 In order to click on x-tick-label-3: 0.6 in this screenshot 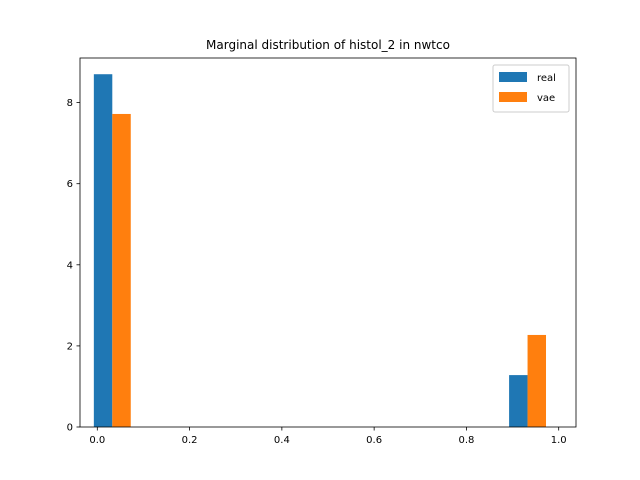, I will do `click(374, 440)`.